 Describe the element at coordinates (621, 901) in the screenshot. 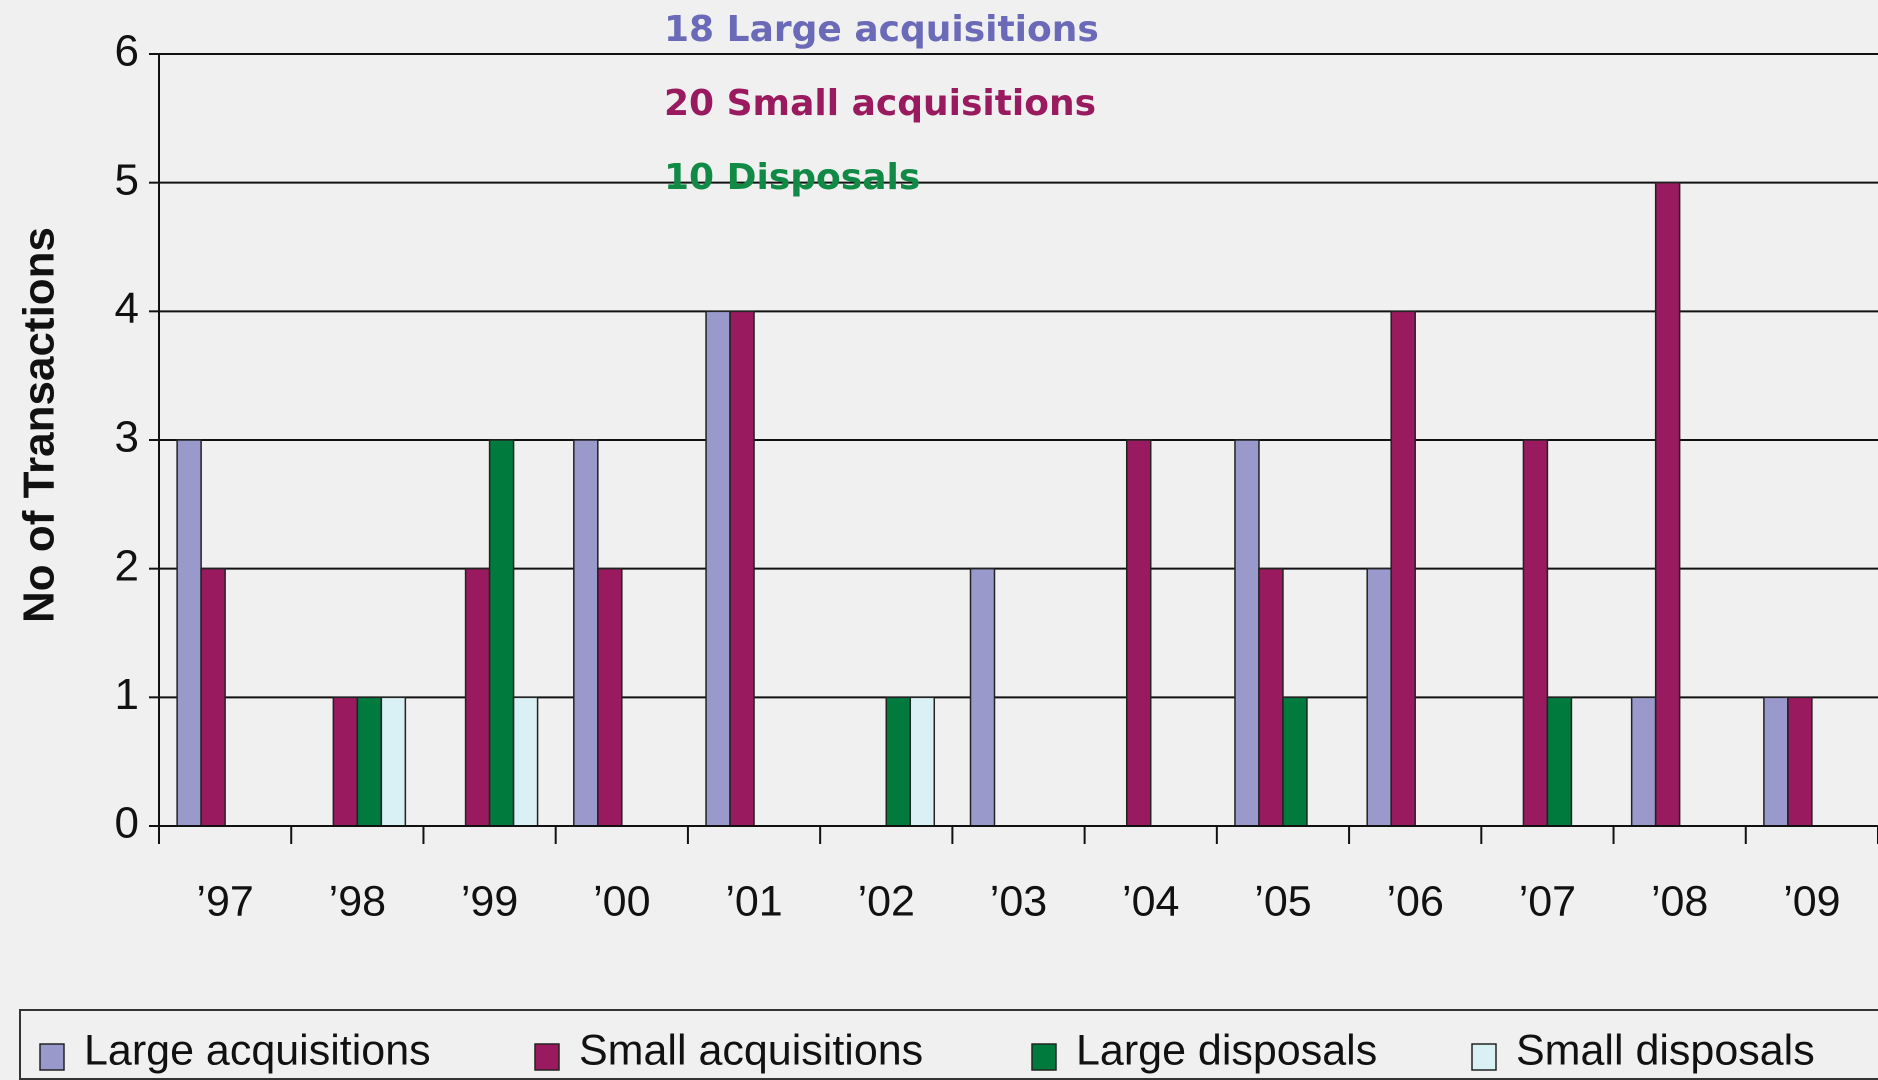

I see `x-tick-label: ’00` at that location.